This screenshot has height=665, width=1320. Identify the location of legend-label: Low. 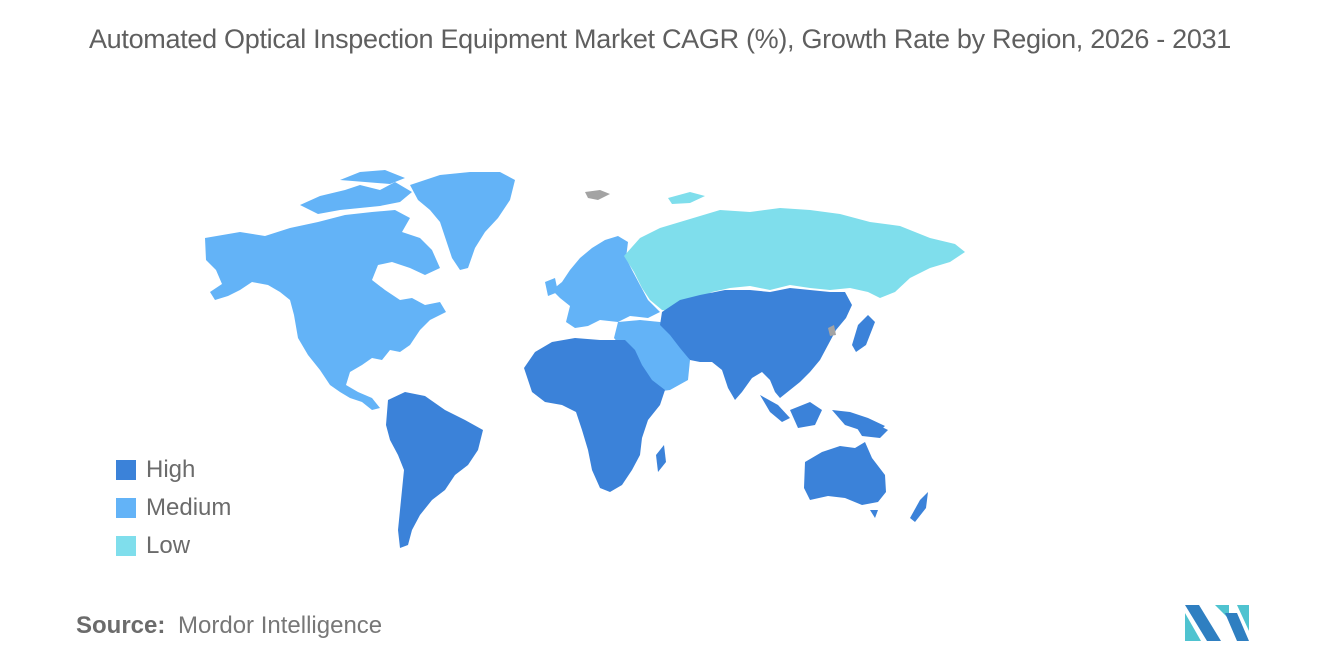
(168, 545).